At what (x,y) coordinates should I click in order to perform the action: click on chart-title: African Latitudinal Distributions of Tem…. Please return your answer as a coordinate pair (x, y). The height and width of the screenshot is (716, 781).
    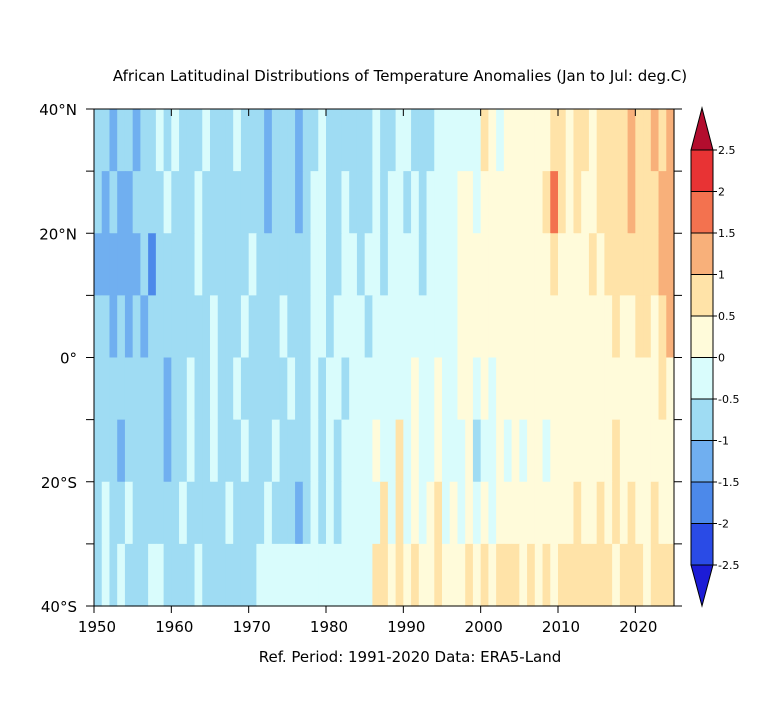
    Looking at the image, I should click on (400, 76).